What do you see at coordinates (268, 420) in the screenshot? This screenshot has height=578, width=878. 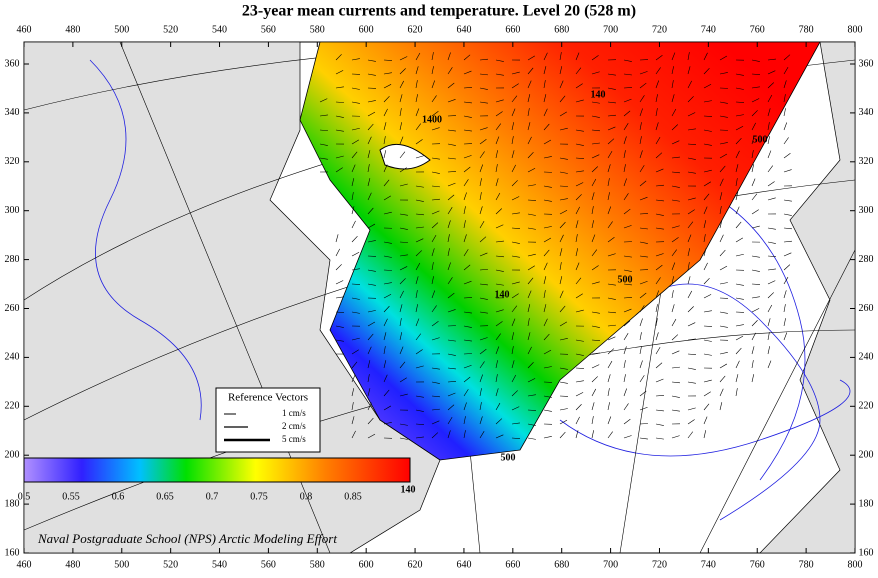 I see `legend: Reference Vectors 1 cm/s 2 cm/s 5 cm/s` at bounding box center [268, 420].